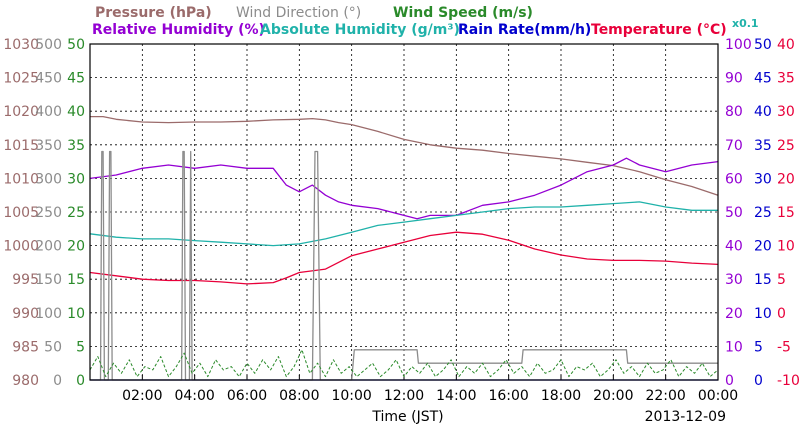 The image size is (800, 434). What do you see at coordinates (153, 13) in the screenshot?
I see `legend-pressure: Pressure (hPa)` at bounding box center [153, 13].